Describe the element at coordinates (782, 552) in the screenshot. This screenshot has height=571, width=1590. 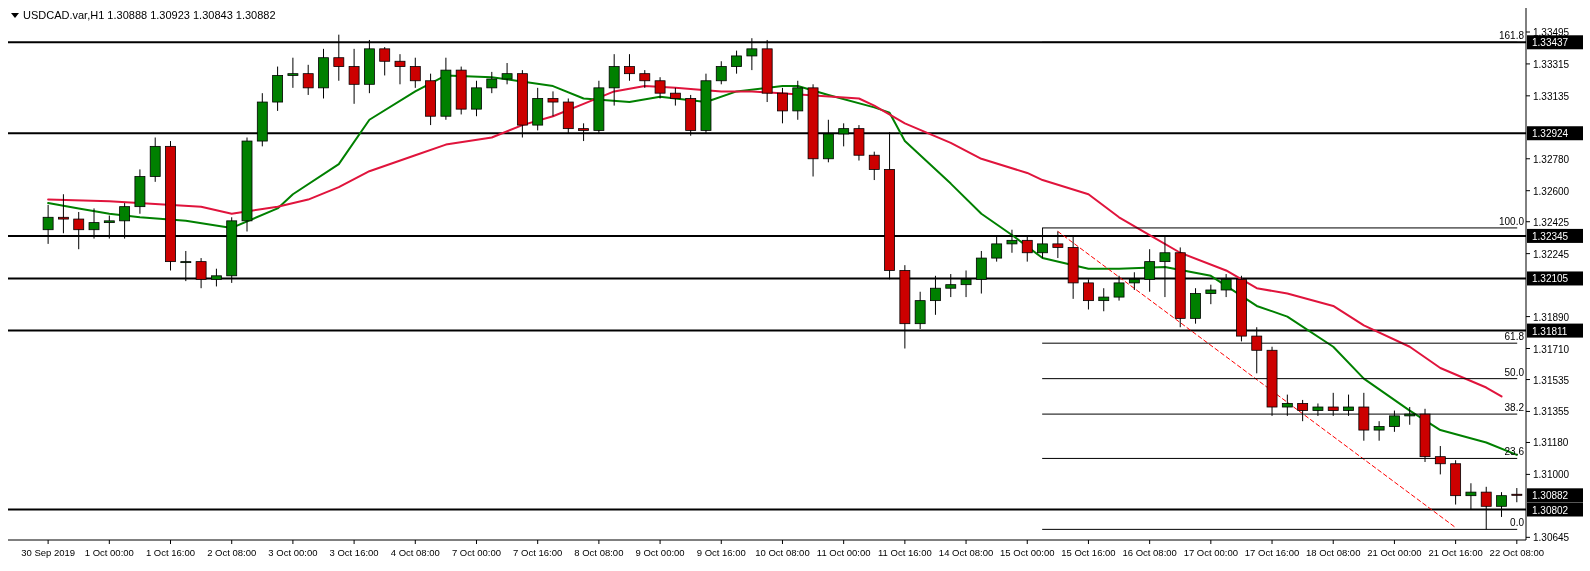
I see `x-tick-label: 10 Oct 08:00` at that location.